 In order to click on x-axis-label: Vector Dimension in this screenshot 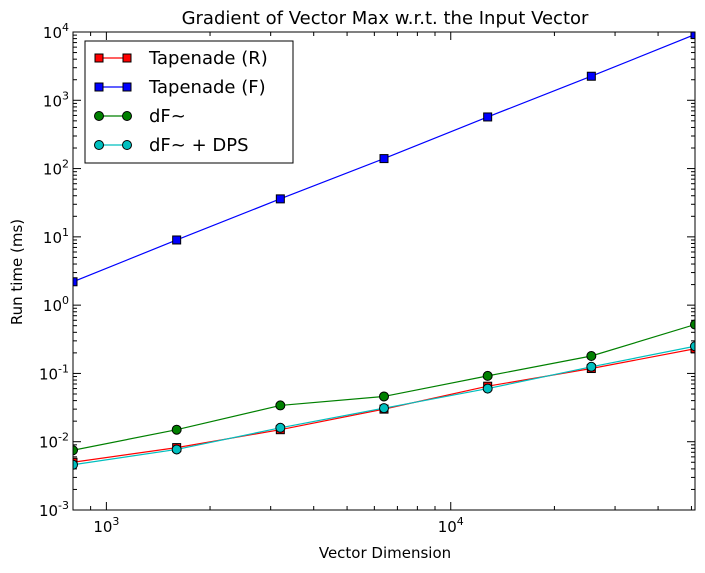, I will do `click(385, 553)`.